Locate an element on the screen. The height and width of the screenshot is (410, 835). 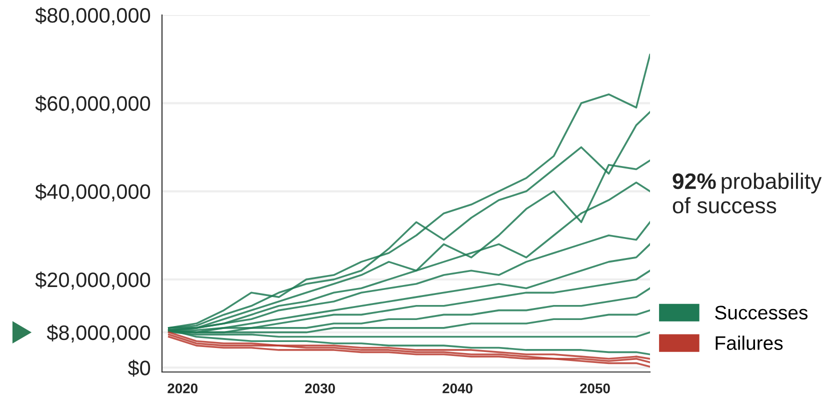
x-tick-label: 2030 is located at coordinates (320, 388).